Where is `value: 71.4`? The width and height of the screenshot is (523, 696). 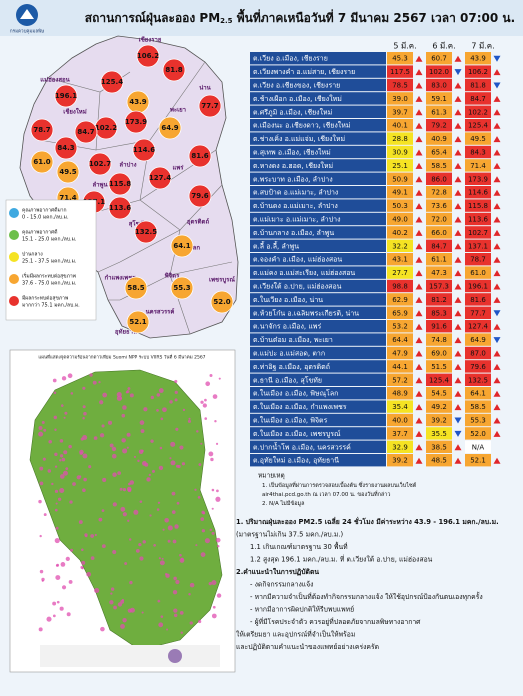 value: 71.4 is located at coordinates (478, 166).